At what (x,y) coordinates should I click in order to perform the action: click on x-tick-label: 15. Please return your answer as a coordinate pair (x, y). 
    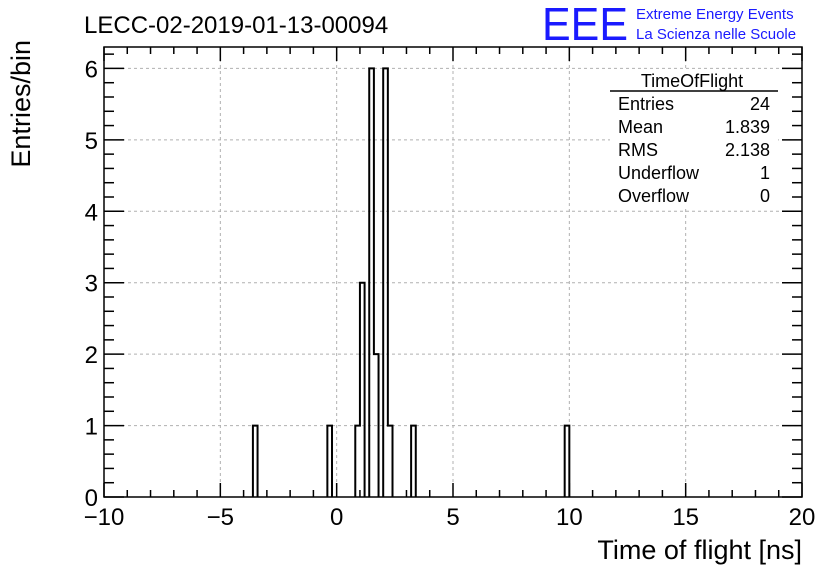
    Looking at the image, I should click on (685, 517).